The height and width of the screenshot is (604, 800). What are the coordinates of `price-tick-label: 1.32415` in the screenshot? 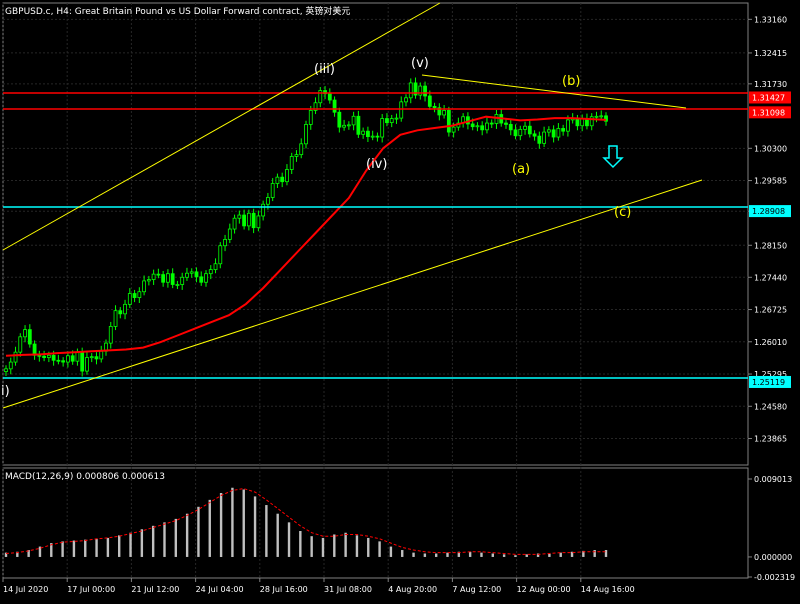 It's located at (770, 53).